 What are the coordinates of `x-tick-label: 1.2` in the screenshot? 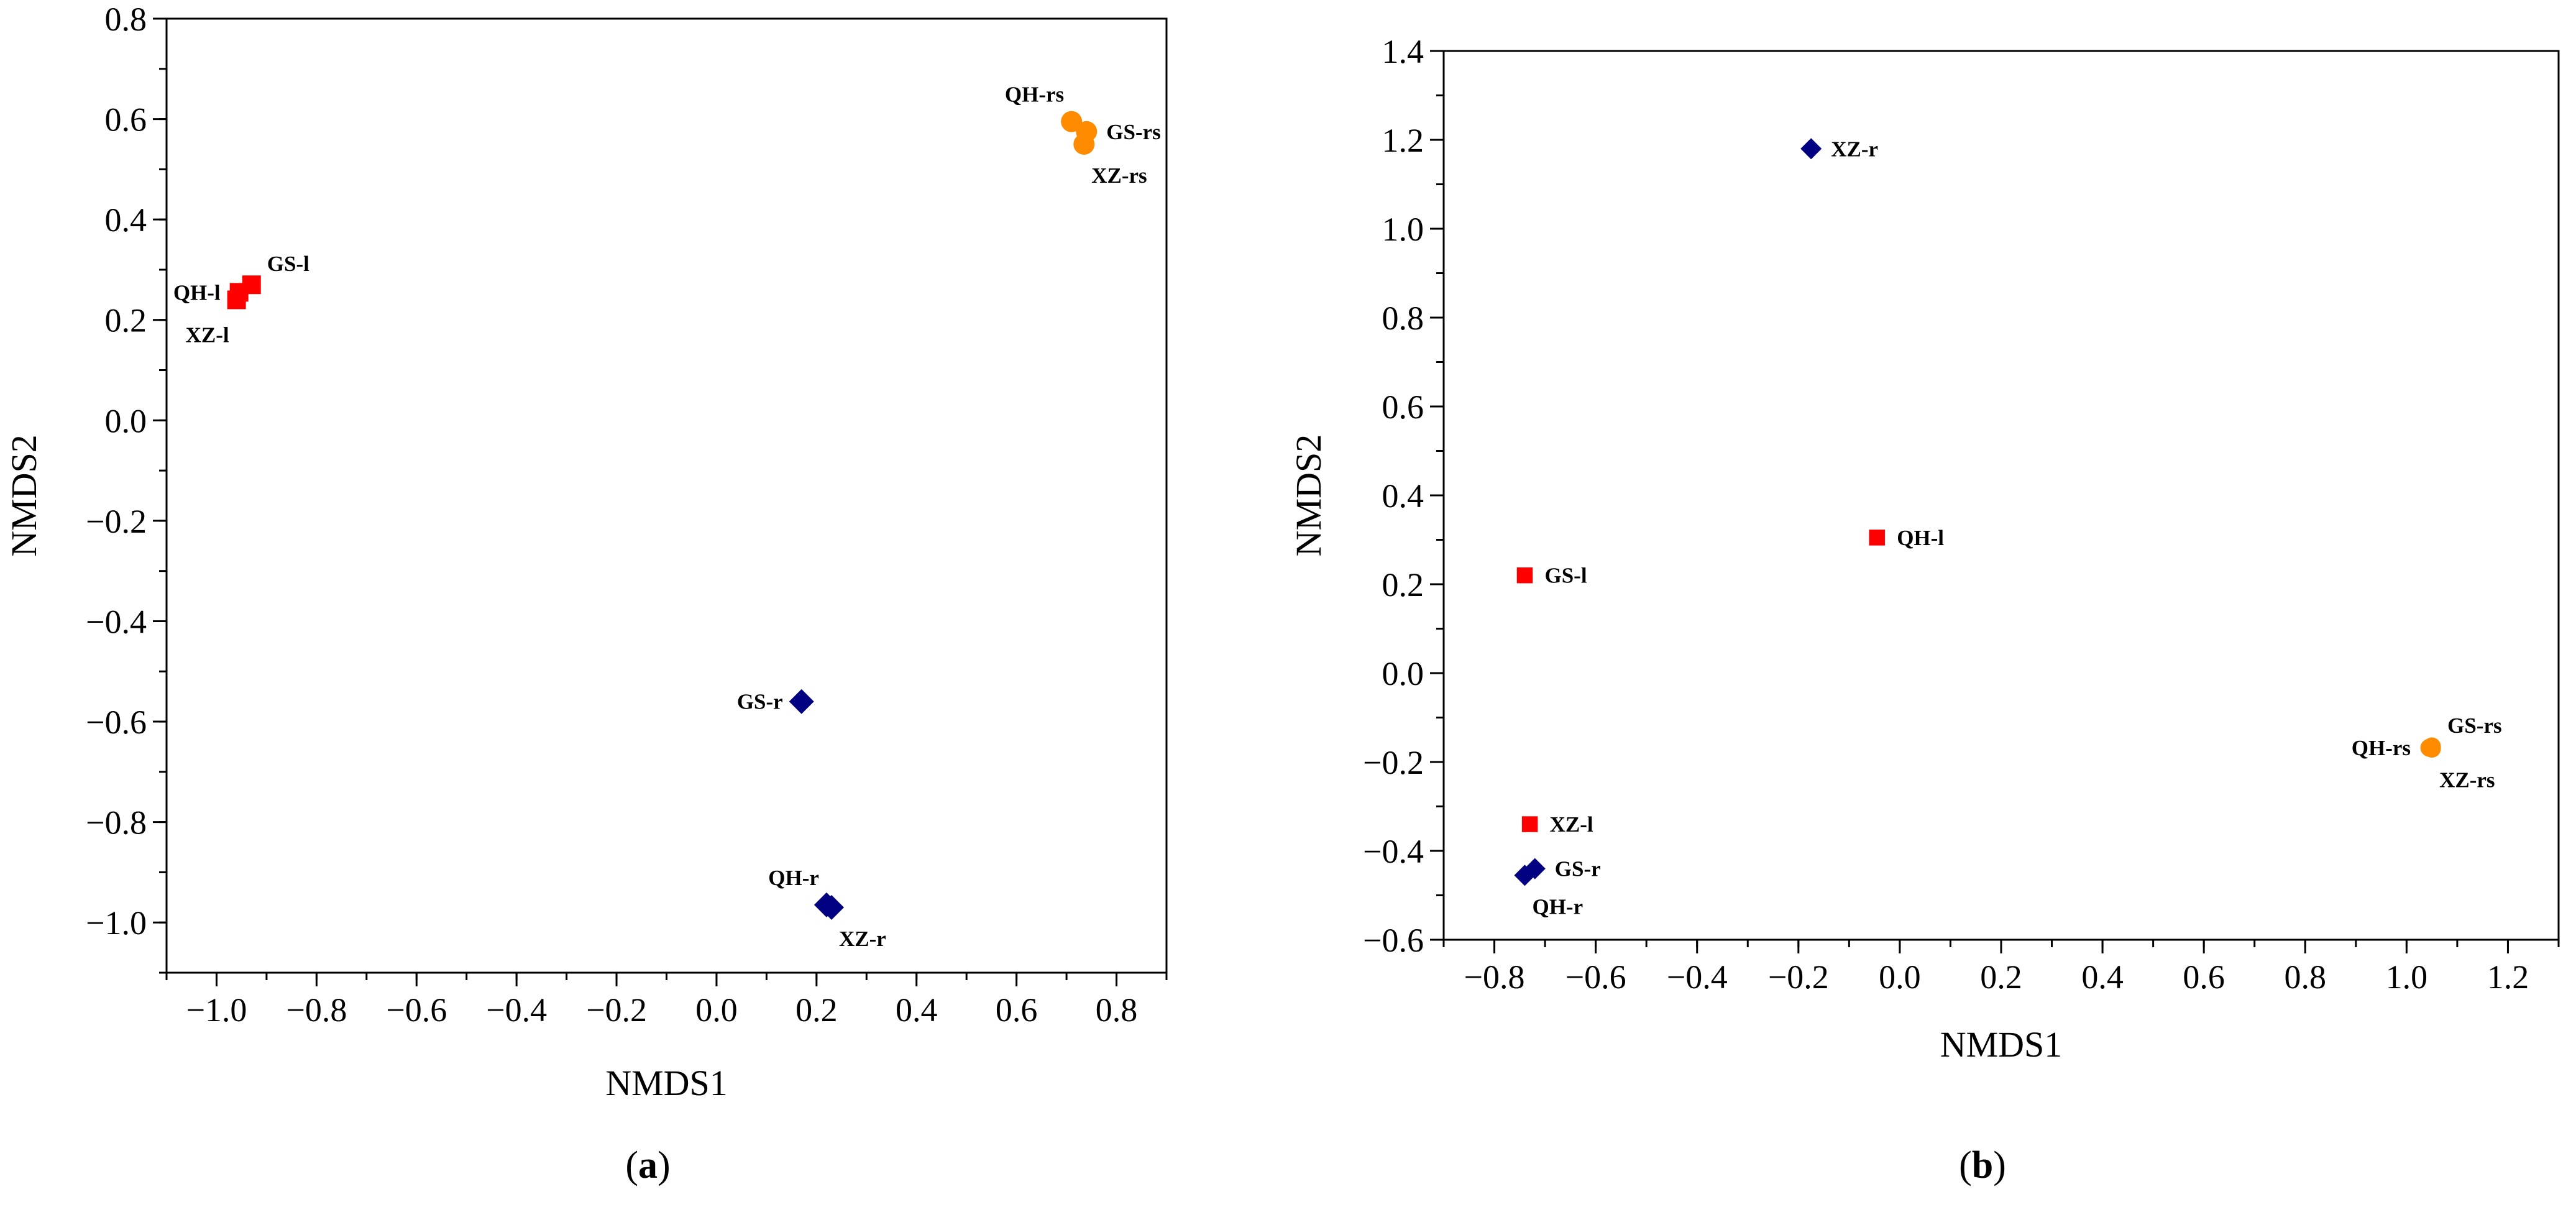 It's located at (2508, 977).